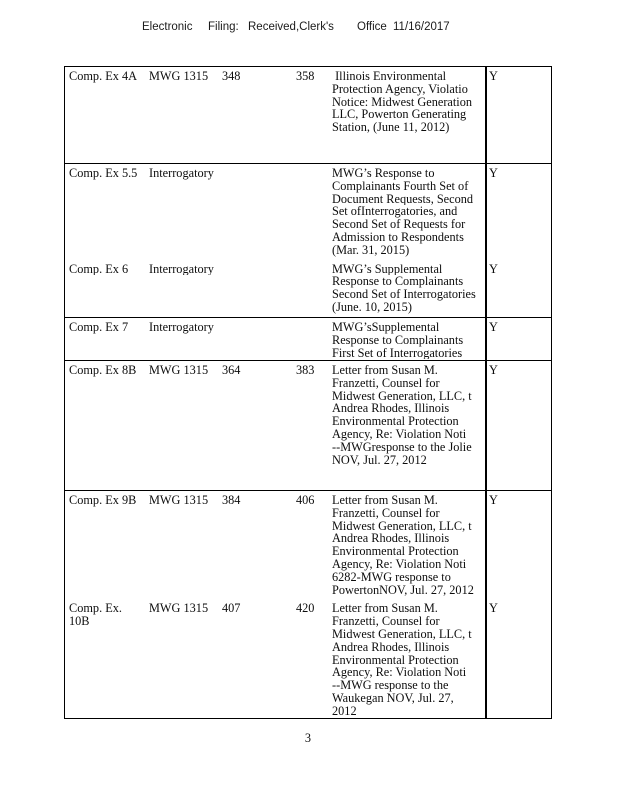 The height and width of the screenshot is (800, 618). What do you see at coordinates (291, 27) in the screenshot?
I see `header-word: Received,Clerk's` at bounding box center [291, 27].